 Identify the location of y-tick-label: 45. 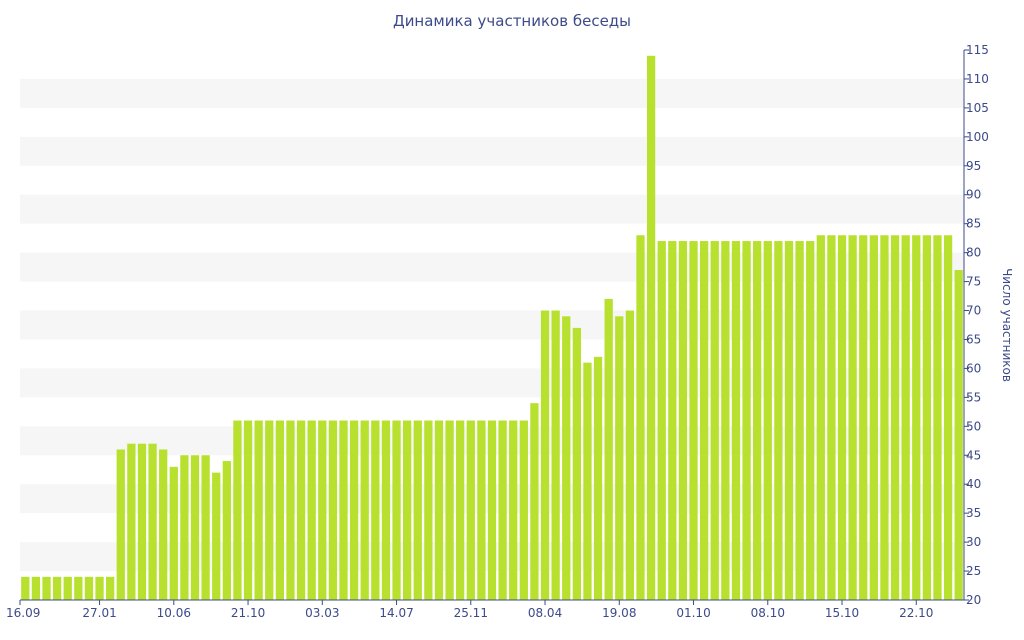
(973, 455).